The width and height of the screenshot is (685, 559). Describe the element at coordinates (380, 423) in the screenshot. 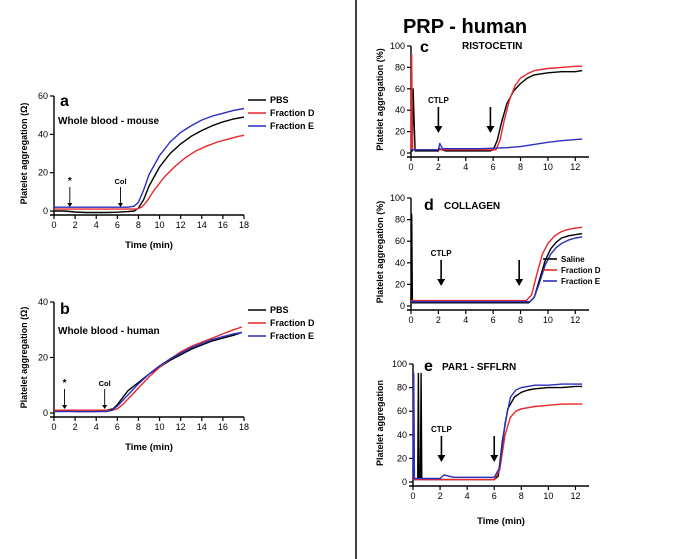

I see `y-axis-label: Platelet aggregation` at that location.